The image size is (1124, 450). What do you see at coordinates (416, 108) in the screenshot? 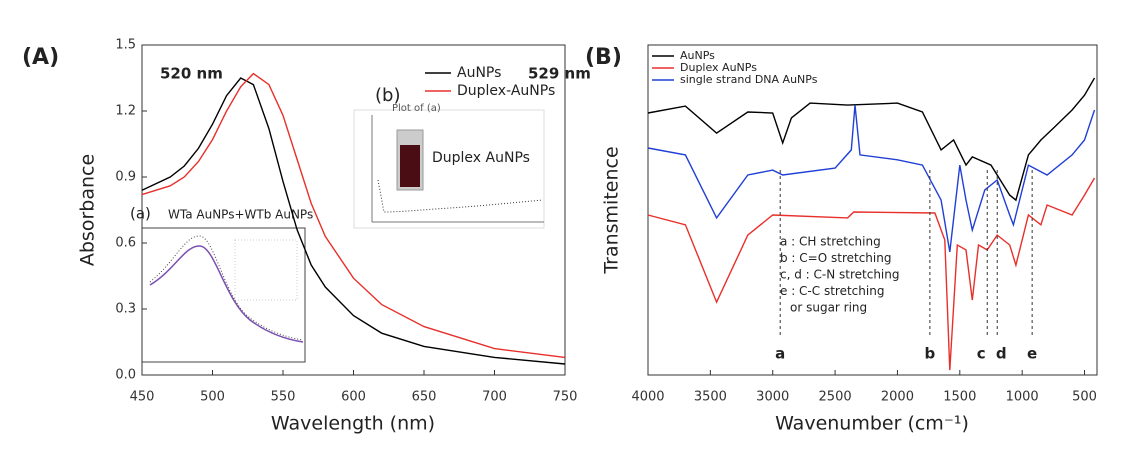
I see `inset-title: Plot of (a)` at bounding box center [416, 108].